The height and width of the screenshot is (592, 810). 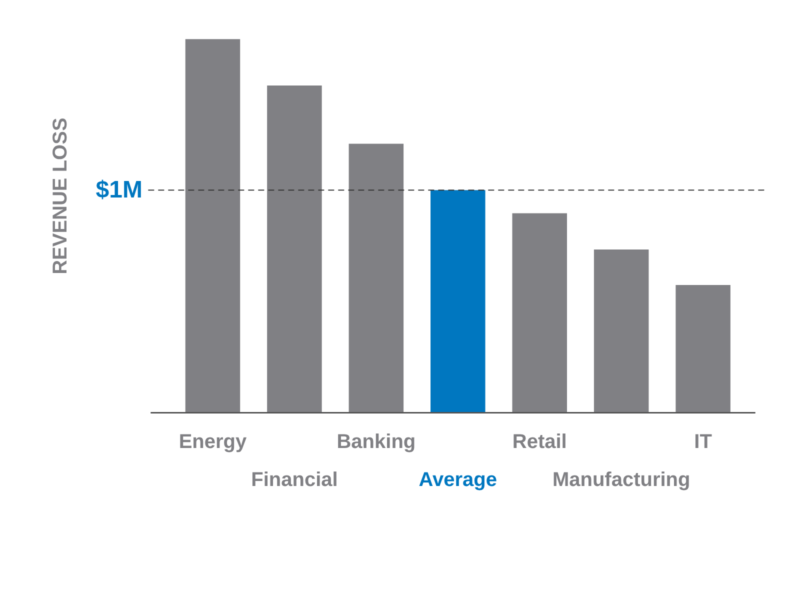 What do you see at coordinates (294, 479) in the screenshot?
I see `x-tick-label: Financial` at bounding box center [294, 479].